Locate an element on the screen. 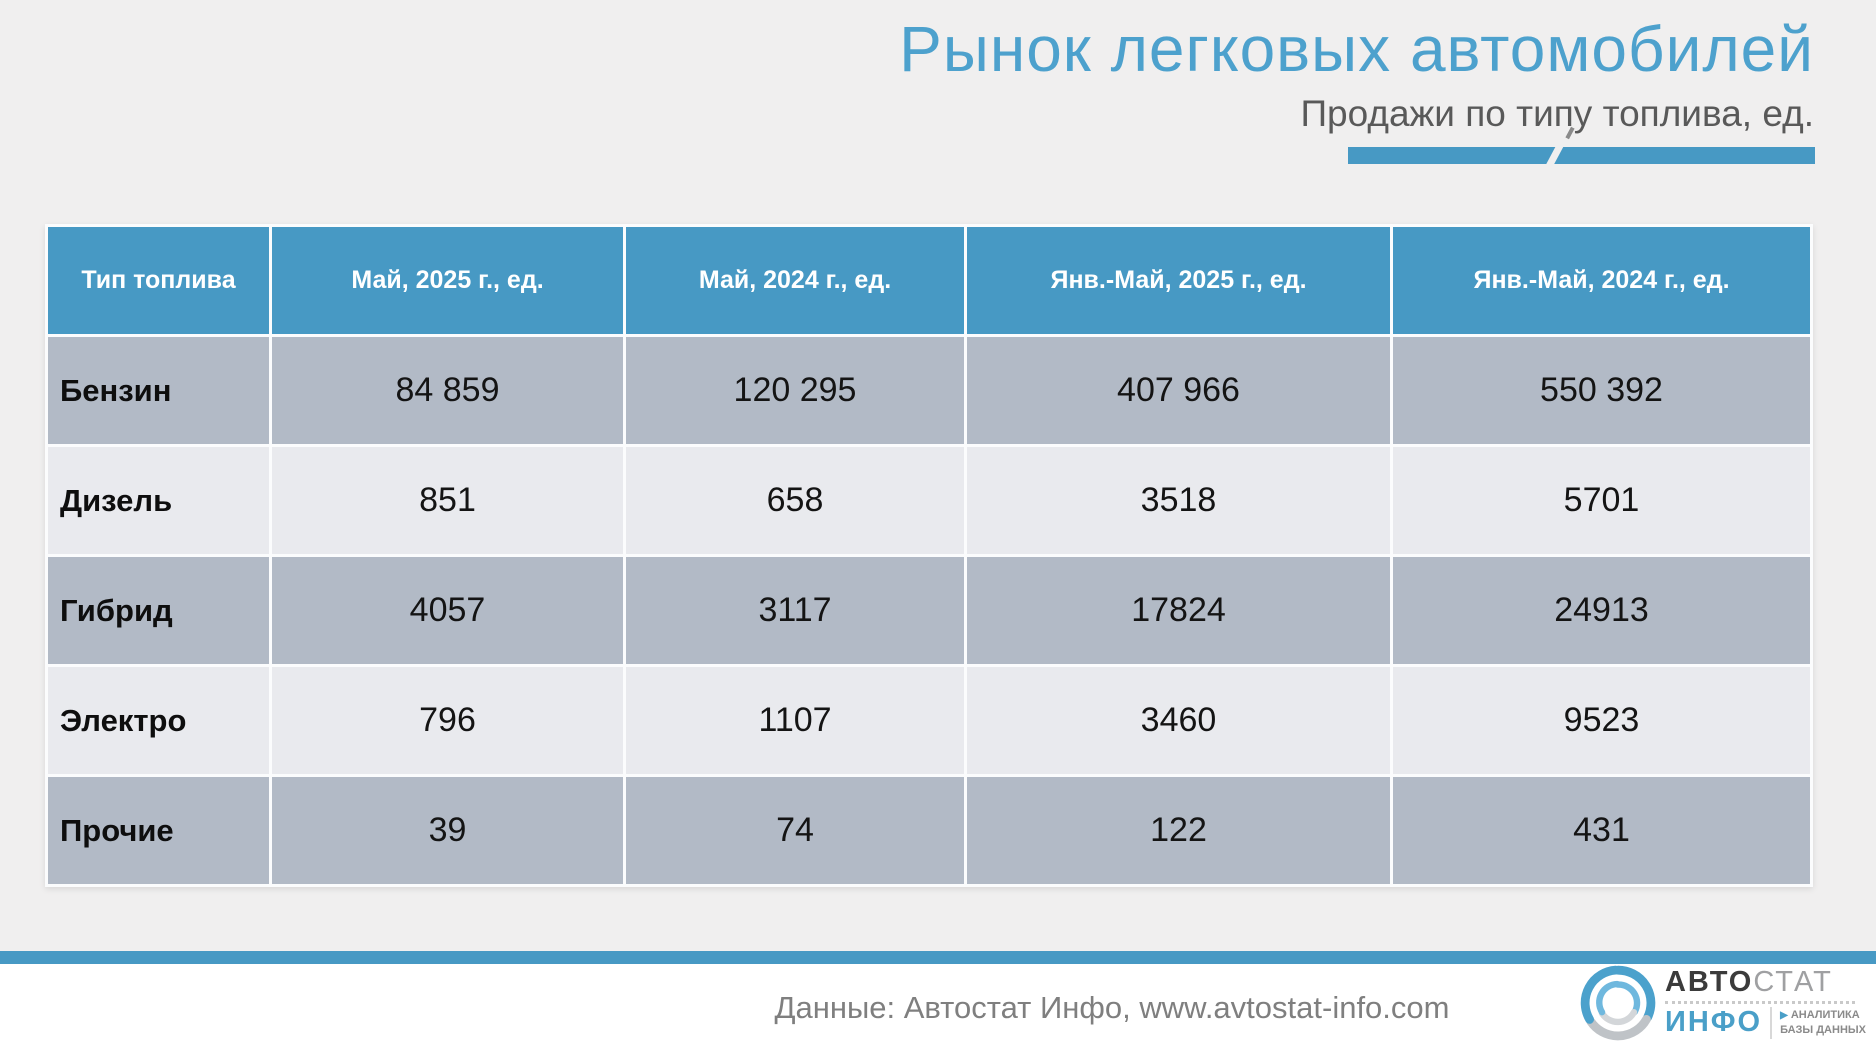 The height and width of the screenshot is (1054, 1876). column-header-jan-may-2025: Янв.-Май, 2025 г., ед. is located at coordinates (1178, 280).